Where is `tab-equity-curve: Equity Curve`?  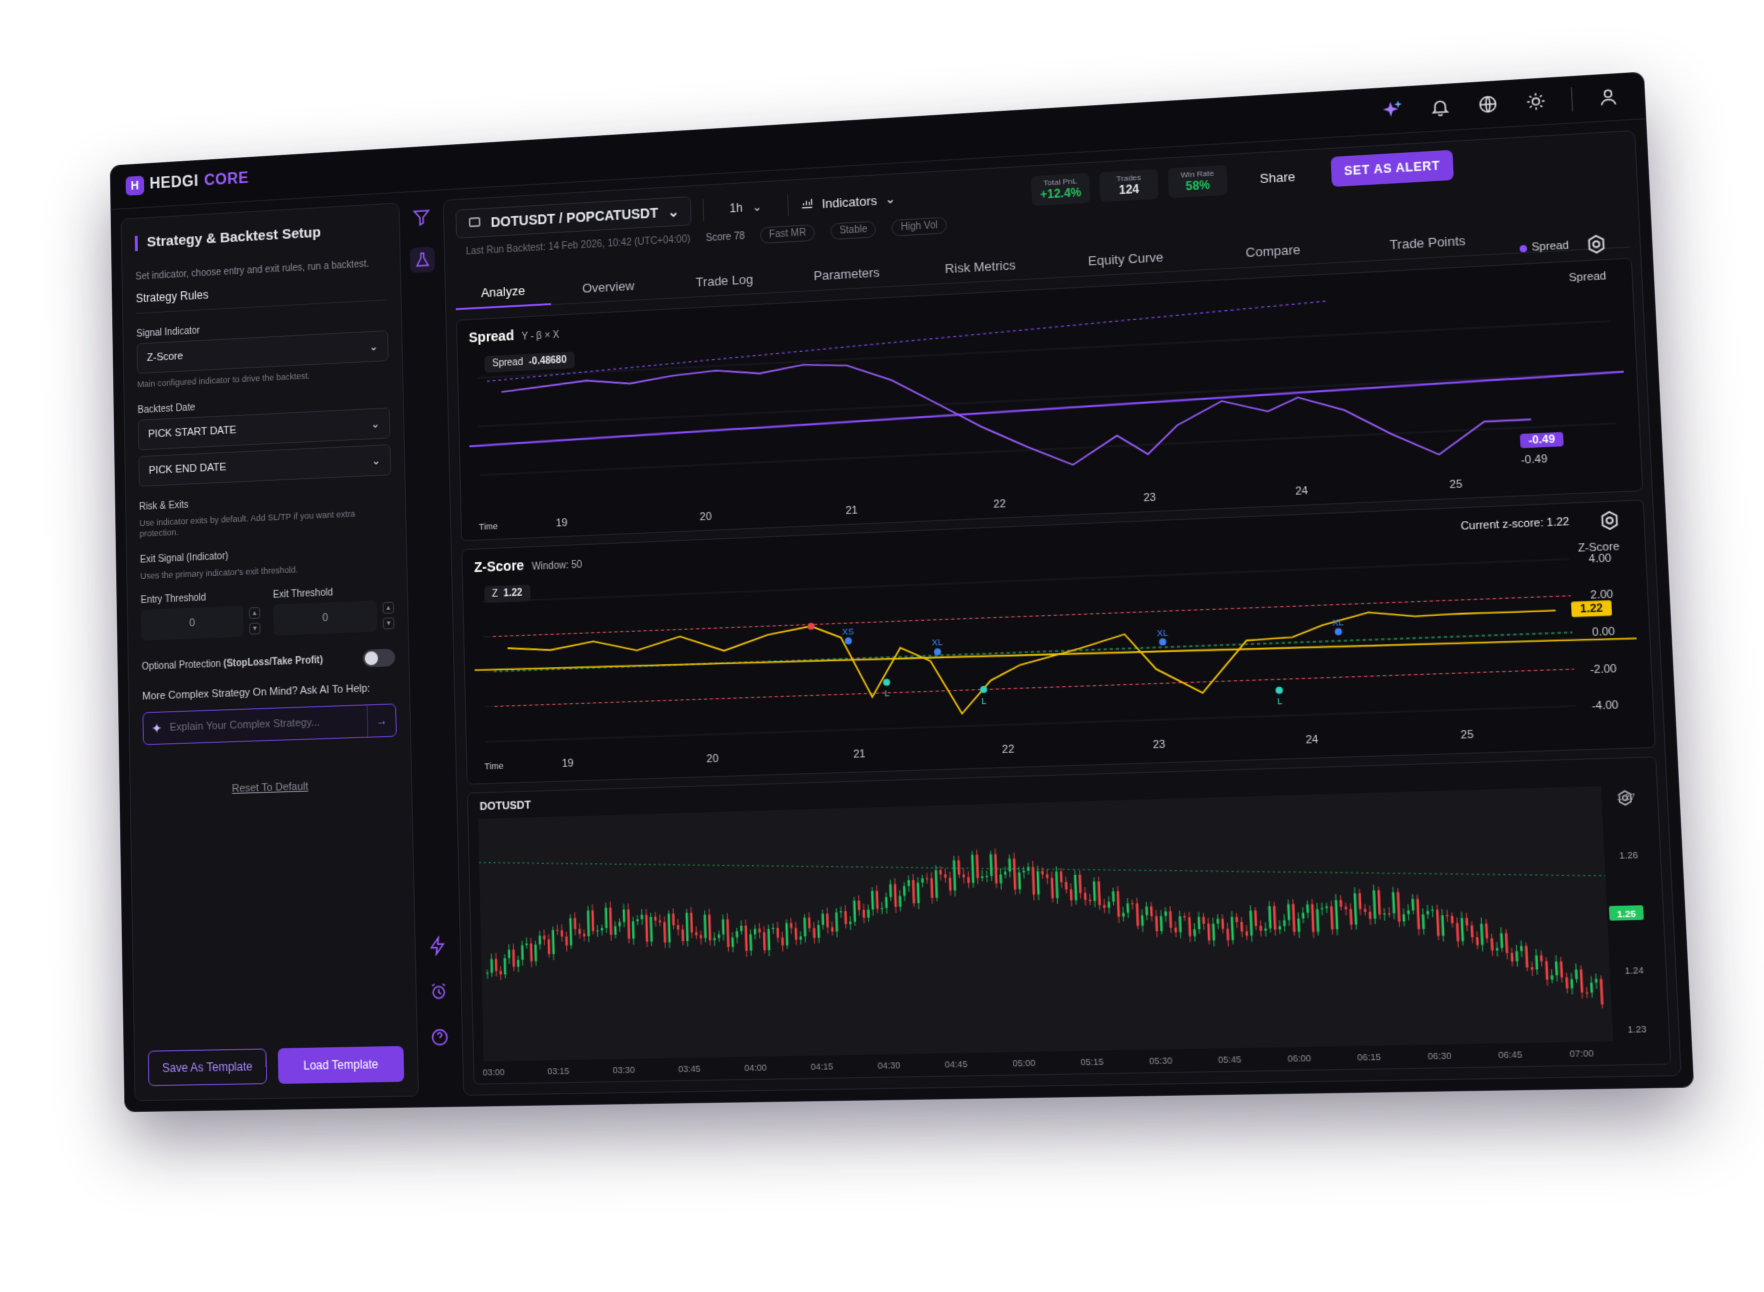 tab-equity-curve: Equity Curve is located at coordinates (1125, 258).